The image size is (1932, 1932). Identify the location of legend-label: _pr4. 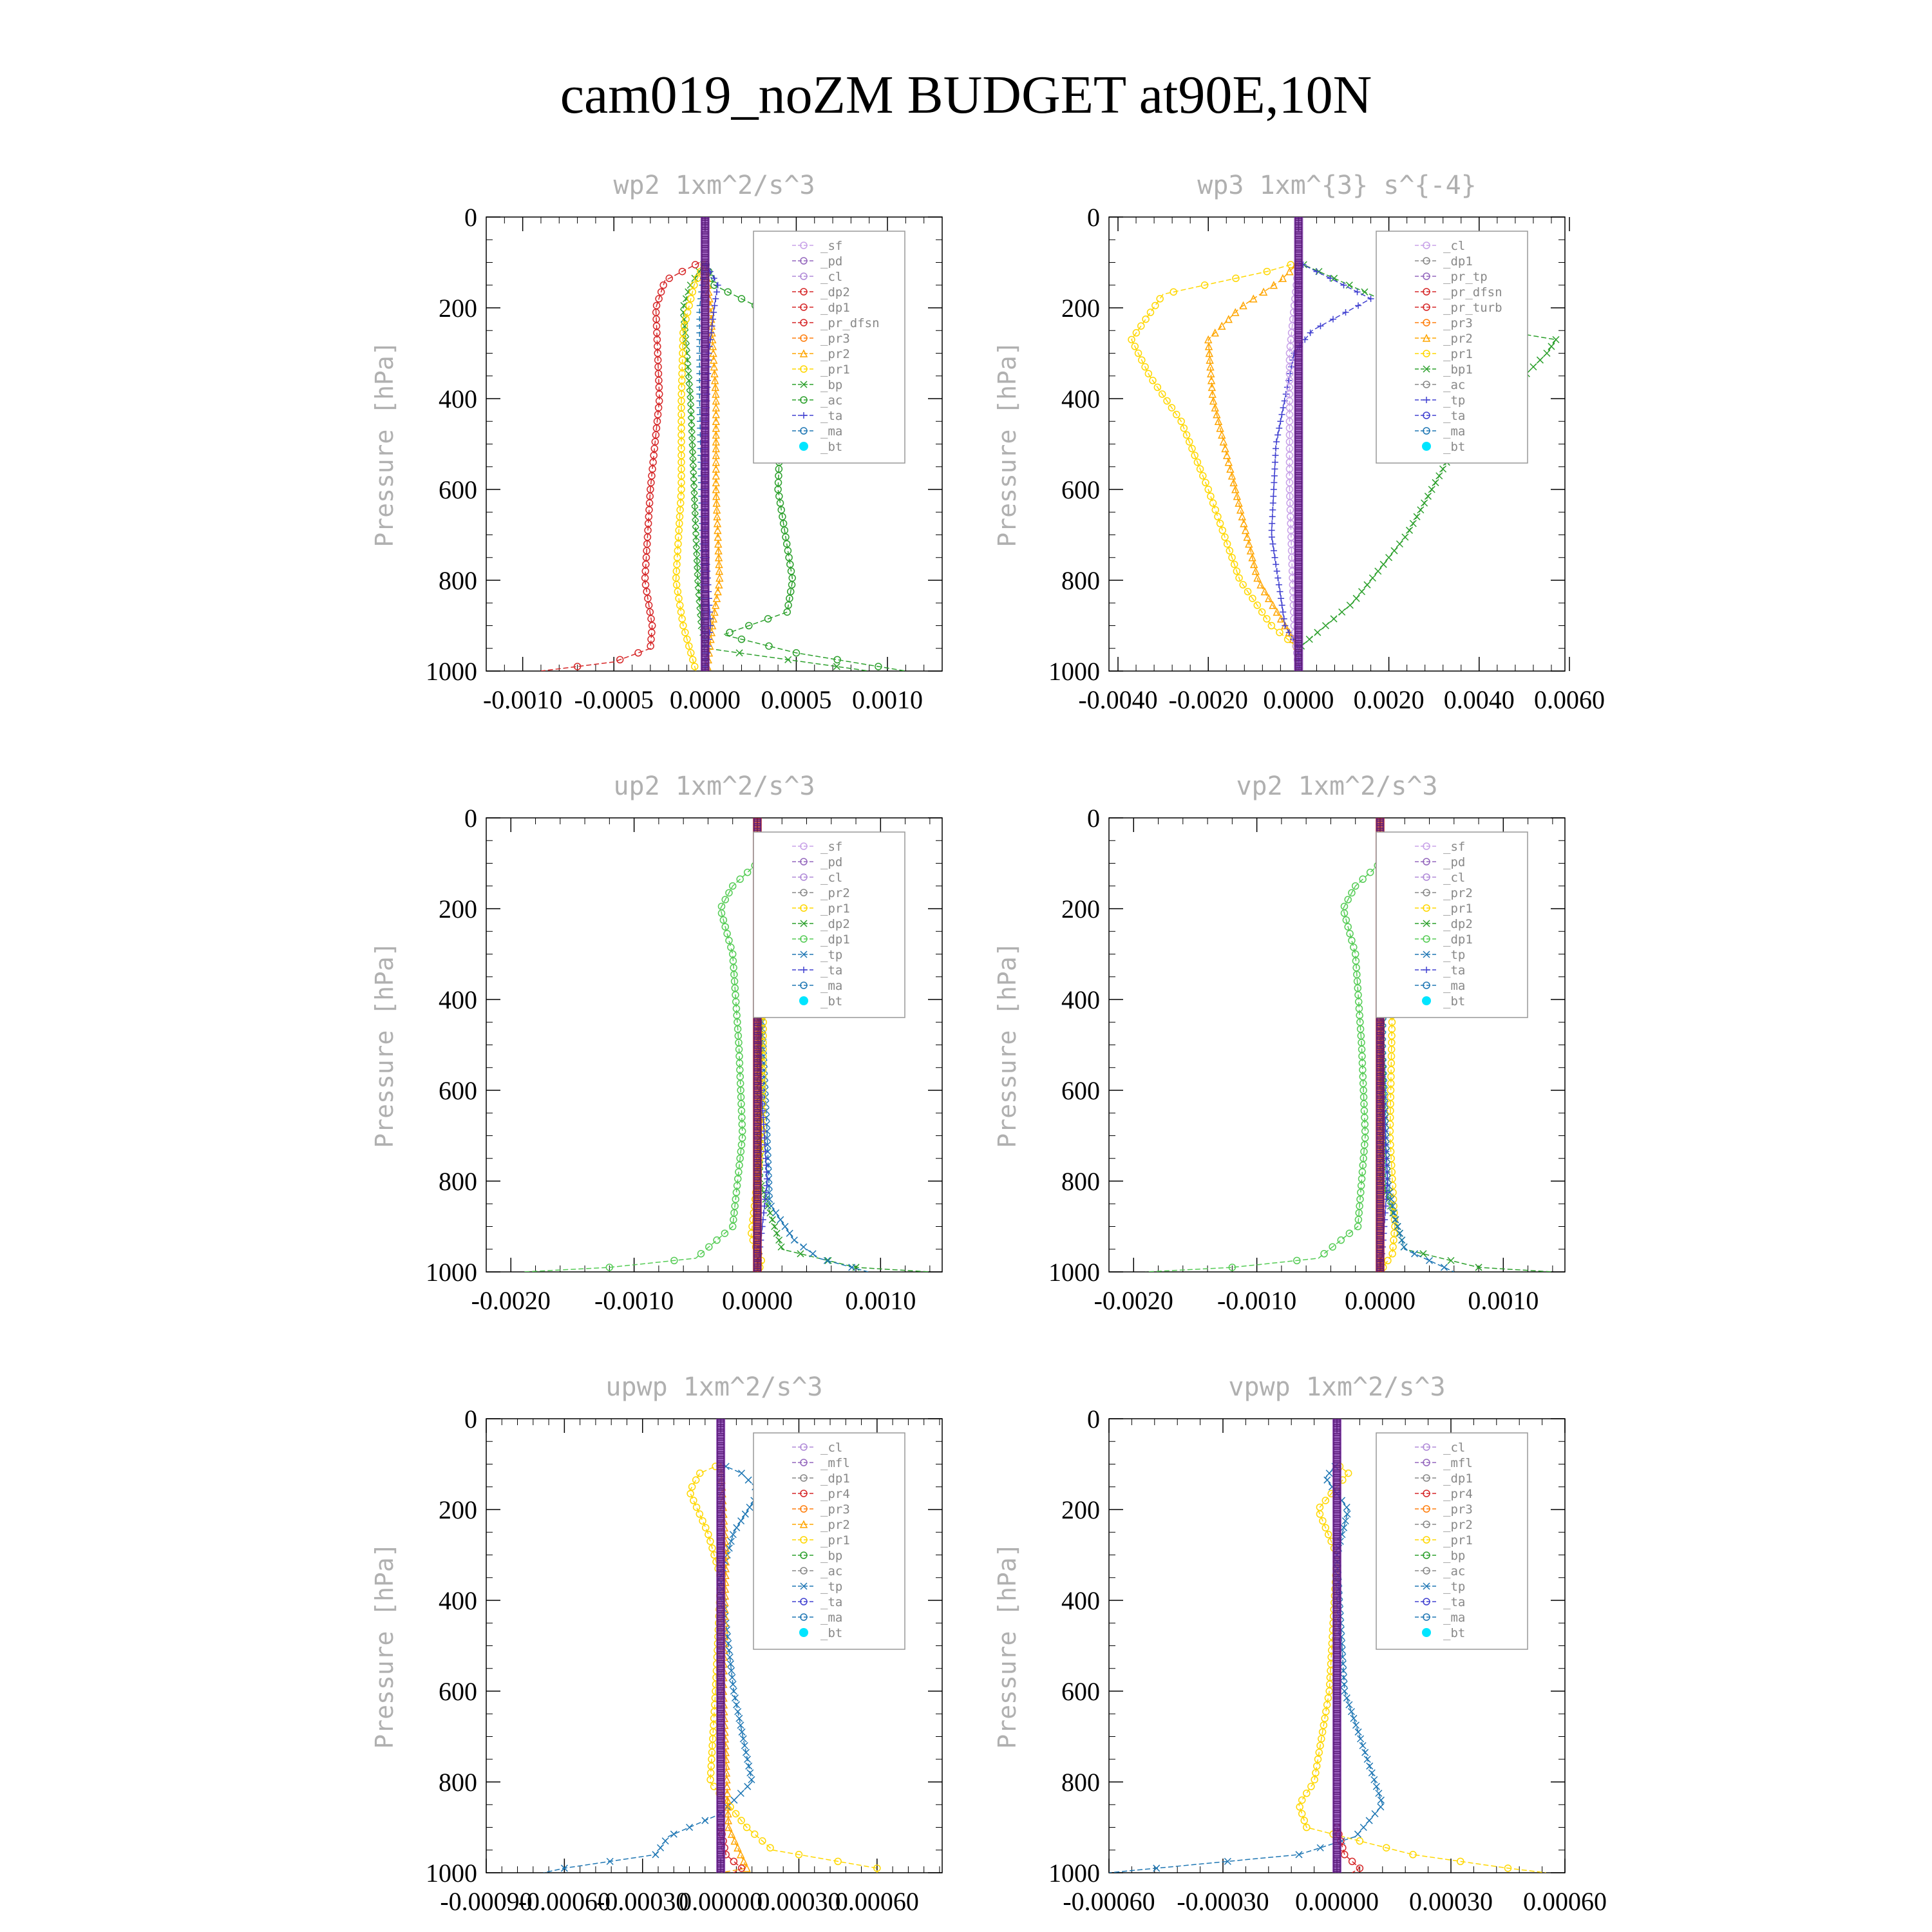
(835, 1494).